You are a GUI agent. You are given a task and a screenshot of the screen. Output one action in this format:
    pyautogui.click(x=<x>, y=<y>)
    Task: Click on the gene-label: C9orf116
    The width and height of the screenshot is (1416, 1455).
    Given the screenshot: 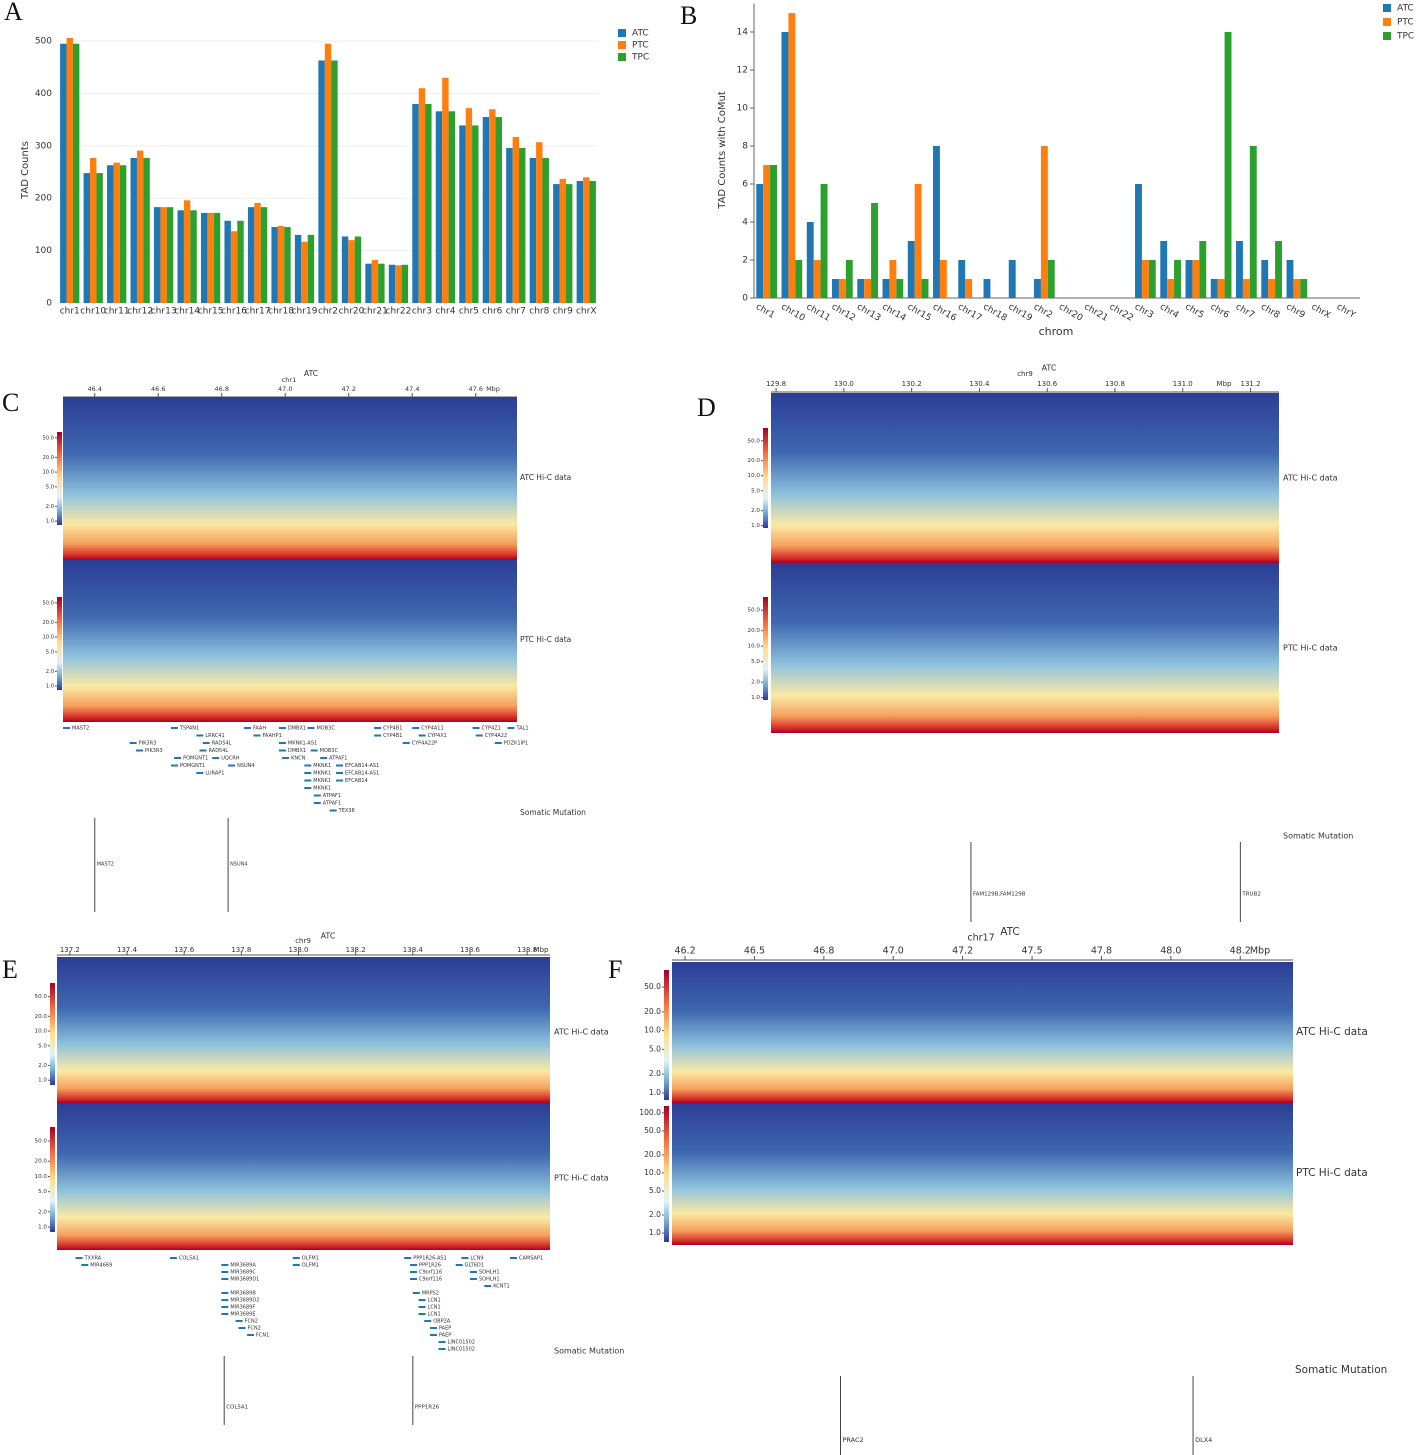 What is the action you would take?
    pyautogui.click(x=430, y=1280)
    